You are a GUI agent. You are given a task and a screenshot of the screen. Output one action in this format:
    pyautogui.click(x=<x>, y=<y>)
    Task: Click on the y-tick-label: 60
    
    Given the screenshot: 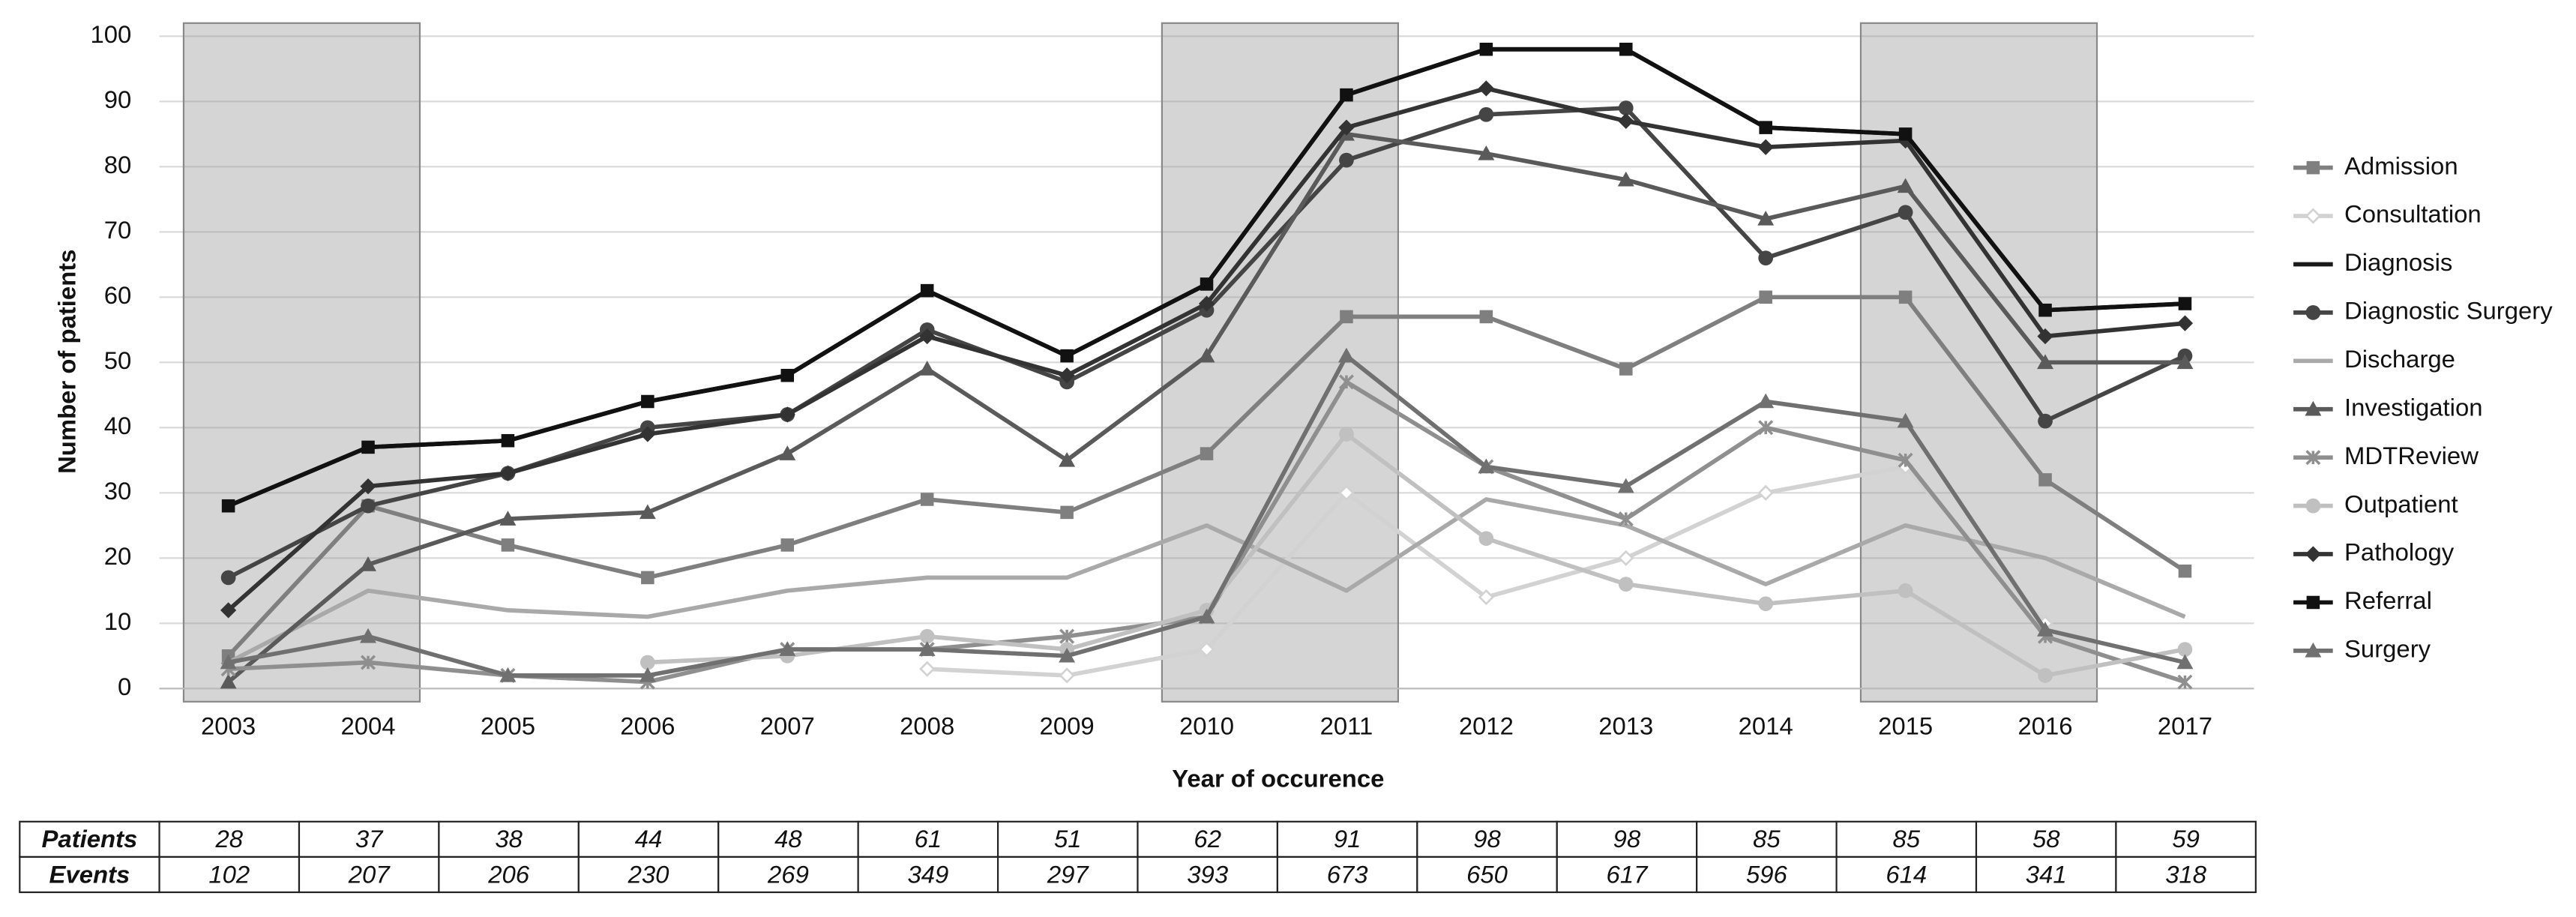 What is the action you would take?
    pyautogui.click(x=118, y=295)
    